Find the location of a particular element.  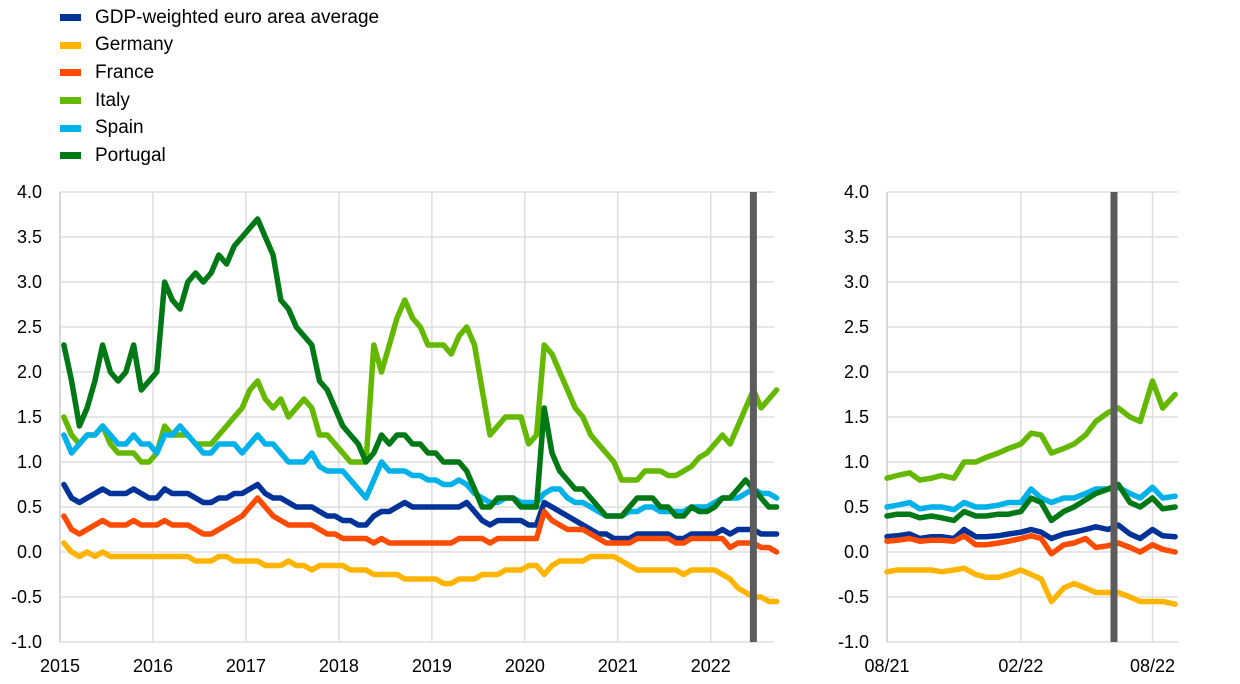

legend-item: Spain is located at coordinates (219, 128).